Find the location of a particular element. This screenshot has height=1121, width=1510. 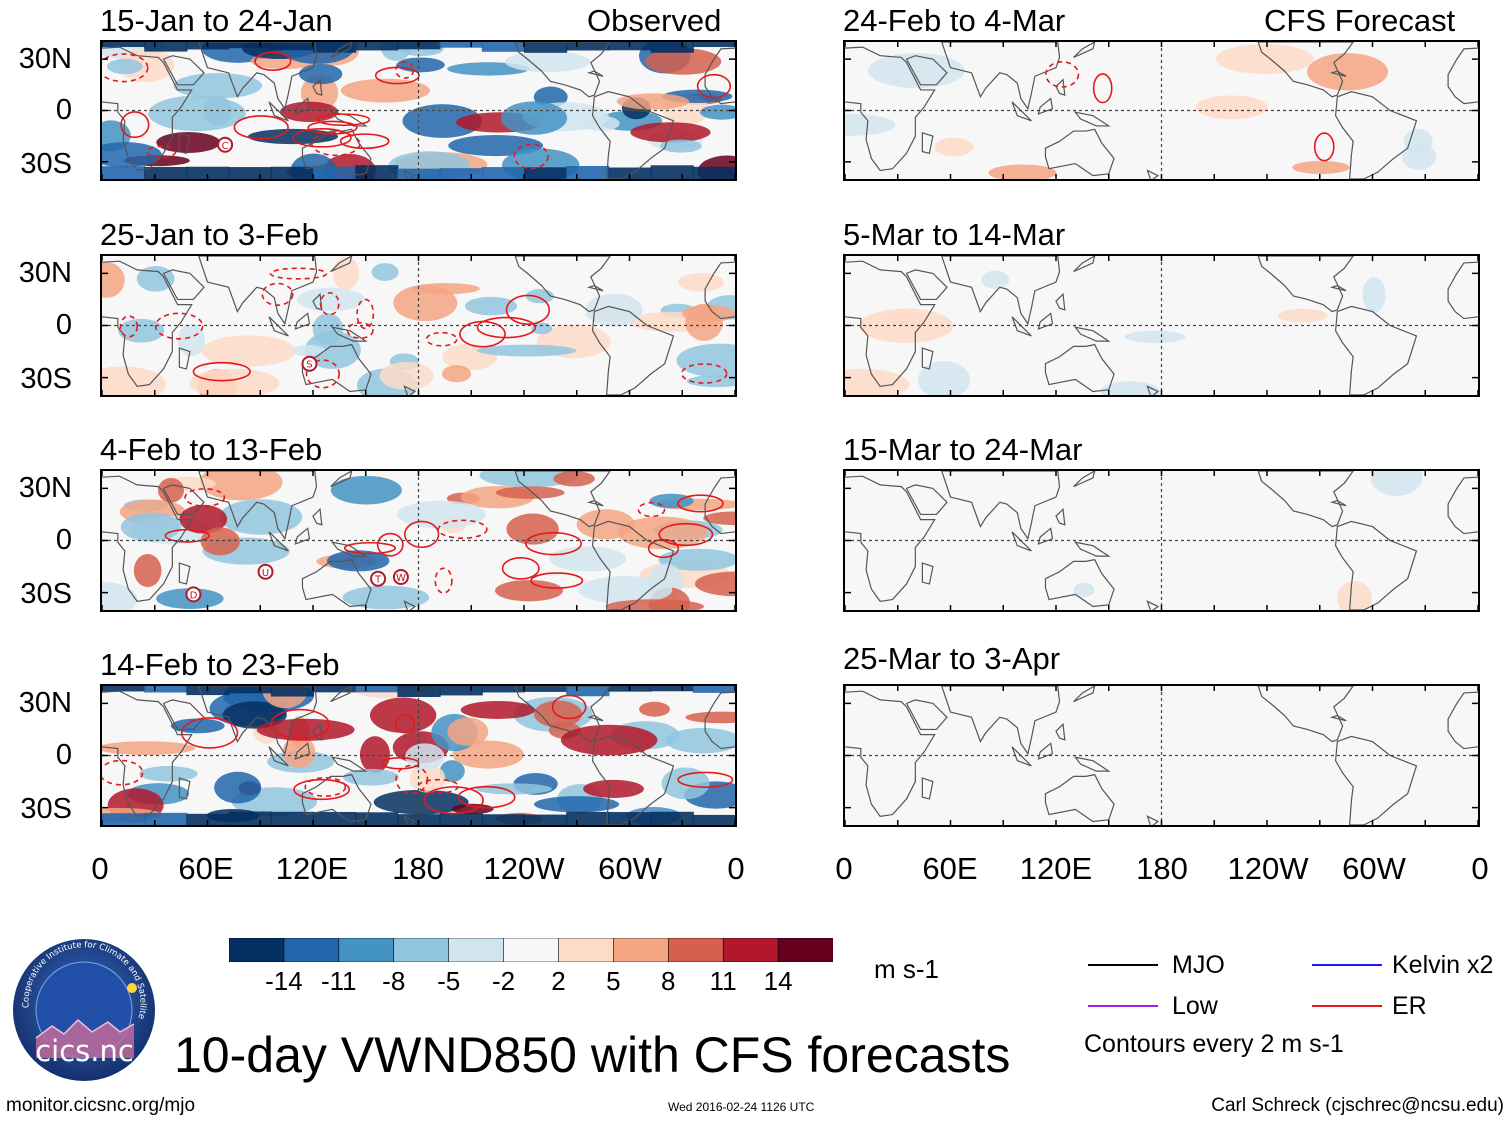

xtick-left-60w: 60W is located at coordinates (630, 868).